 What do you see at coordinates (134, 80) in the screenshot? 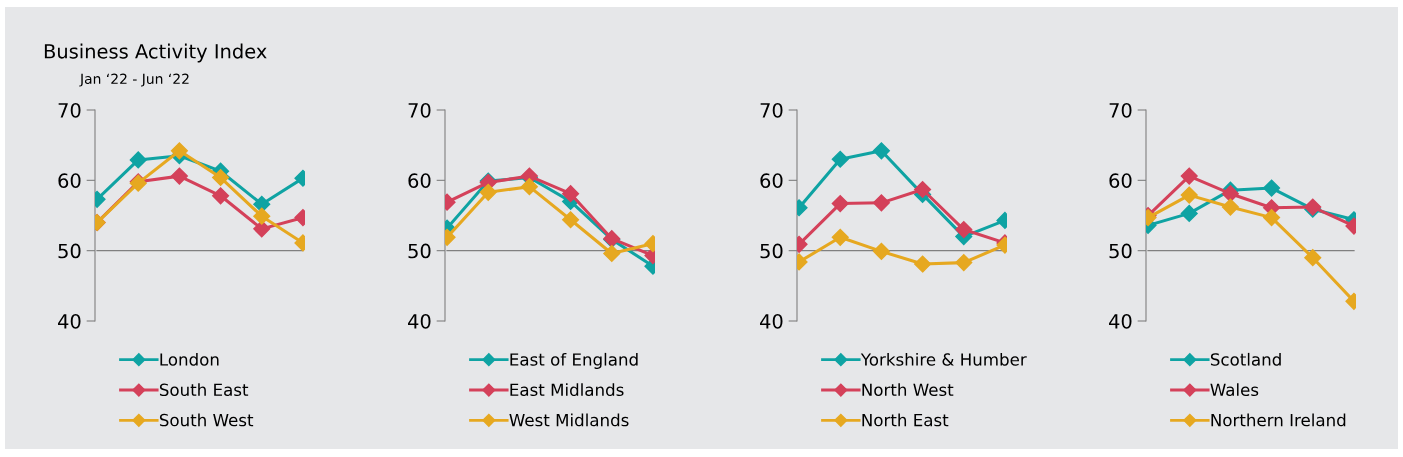
I see `chart-subtitle: Jan ‘22 - Jun ‘22` at bounding box center [134, 80].